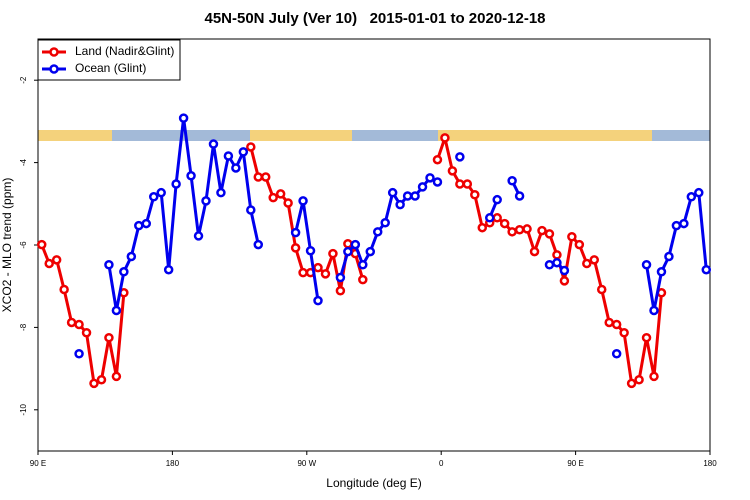 The image size is (750, 500). Describe the element at coordinates (373, 483) in the screenshot. I see `x-axis-label: Longitude (deg E)` at that location.